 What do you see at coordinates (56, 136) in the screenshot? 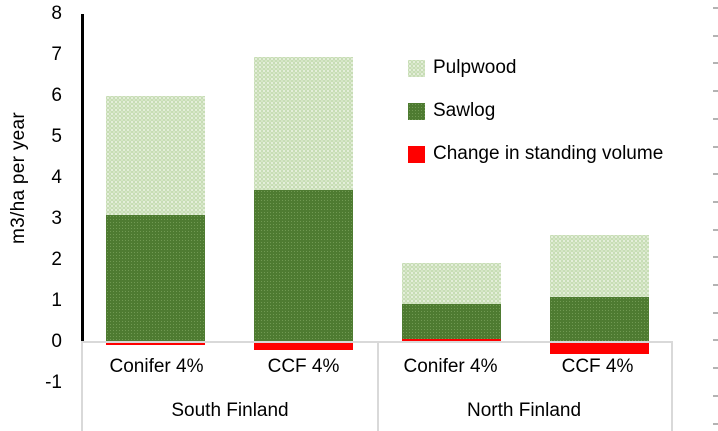
I see `y-tick-label: 5` at bounding box center [56, 136].